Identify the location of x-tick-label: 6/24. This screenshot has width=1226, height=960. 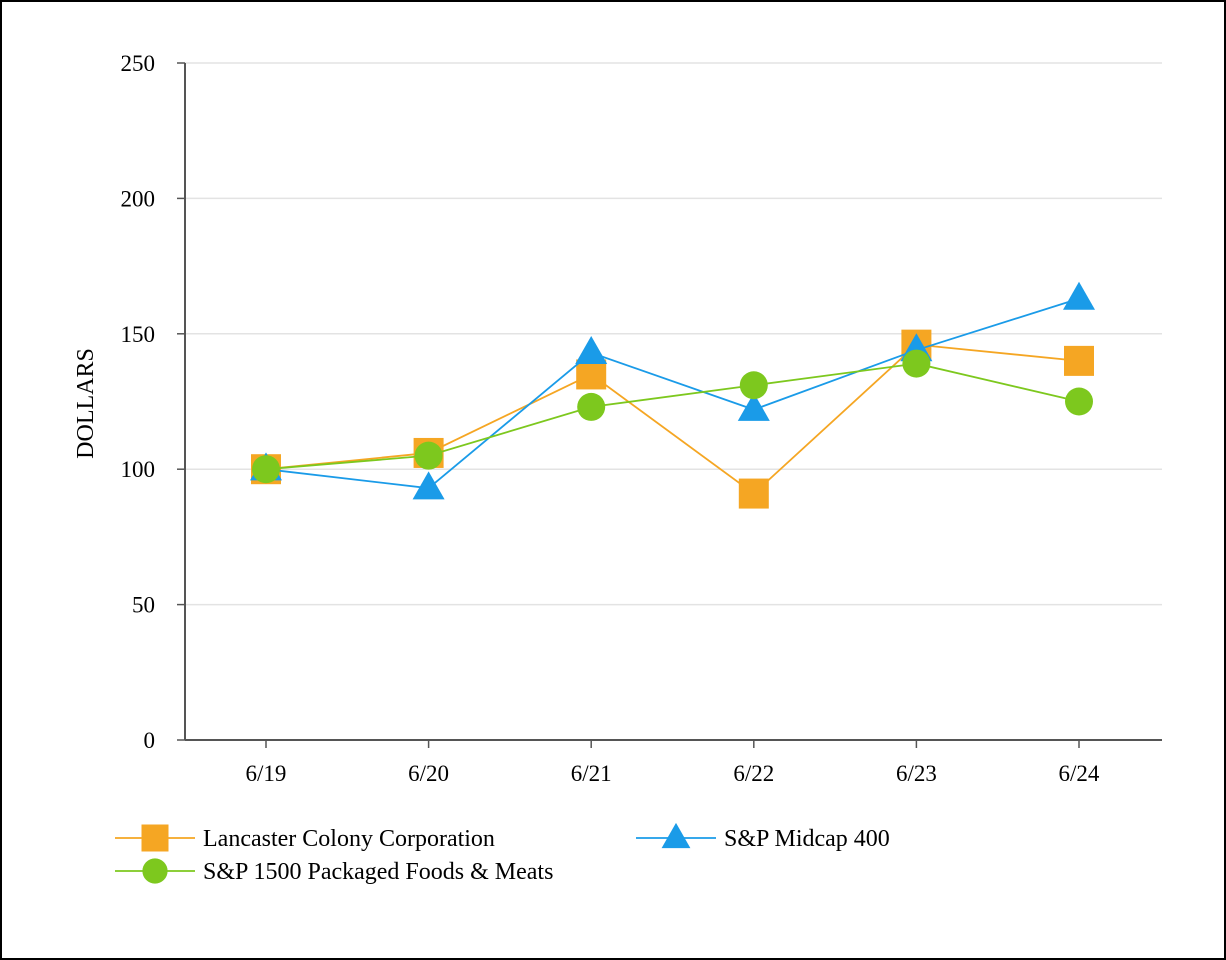
(1079, 773).